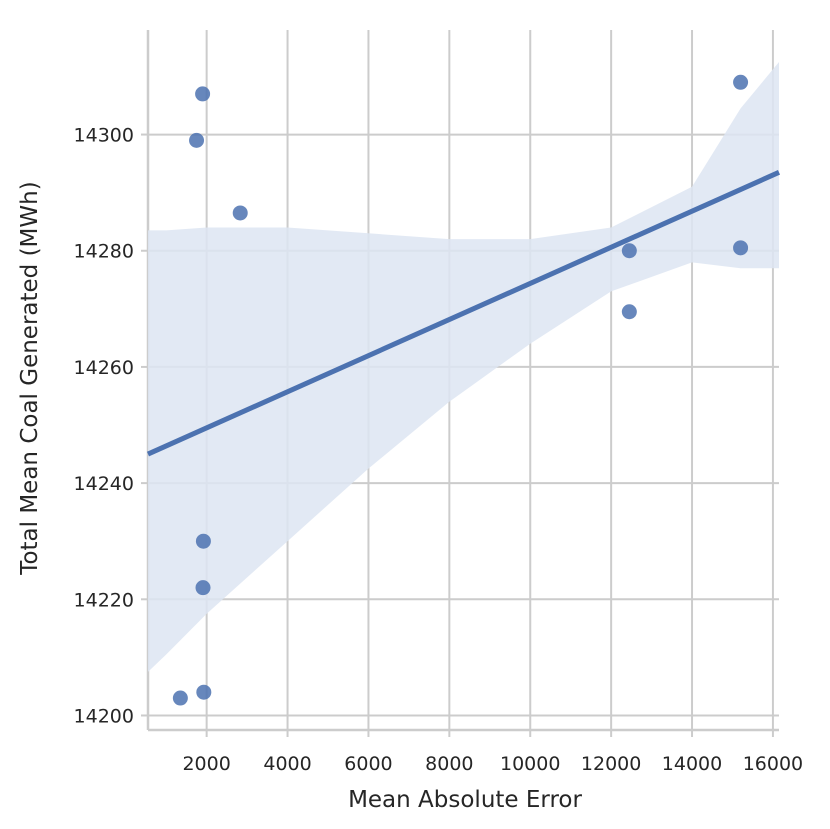  Describe the element at coordinates (692, 764) in the screenshot. I see `x-tick-label: 14000` at that location.